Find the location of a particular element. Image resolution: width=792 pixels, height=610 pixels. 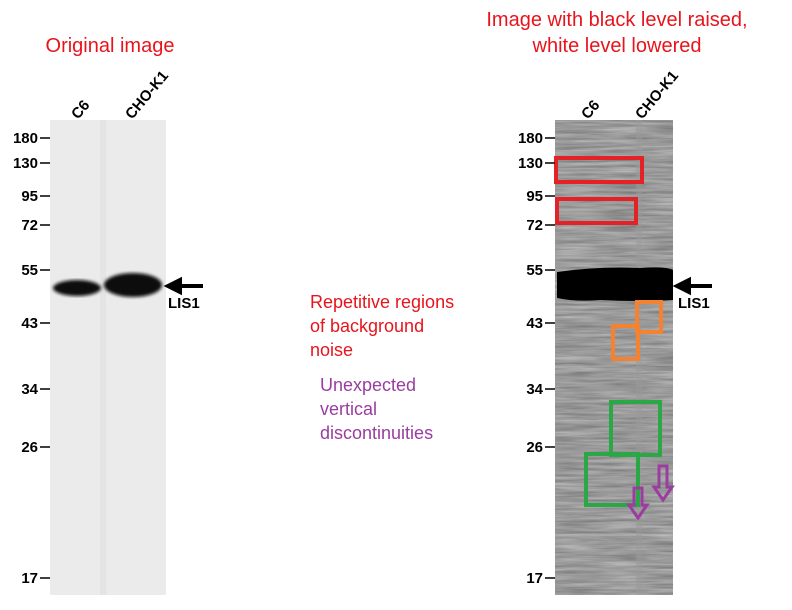

left-title: Original image is located at coordinates (110, 46).